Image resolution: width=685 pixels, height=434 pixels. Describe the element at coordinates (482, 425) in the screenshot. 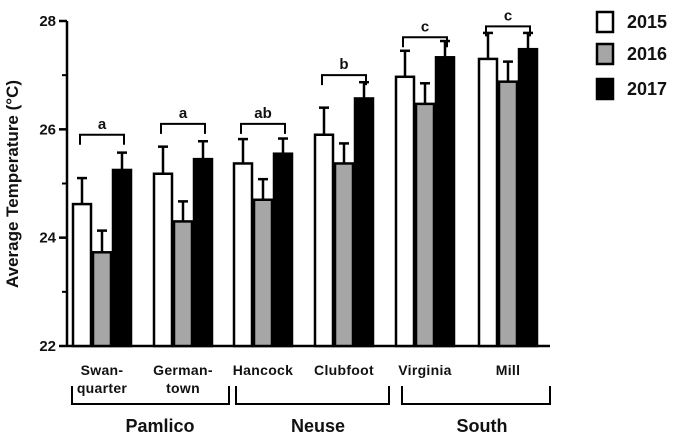

I see `group-label: South` at that location.